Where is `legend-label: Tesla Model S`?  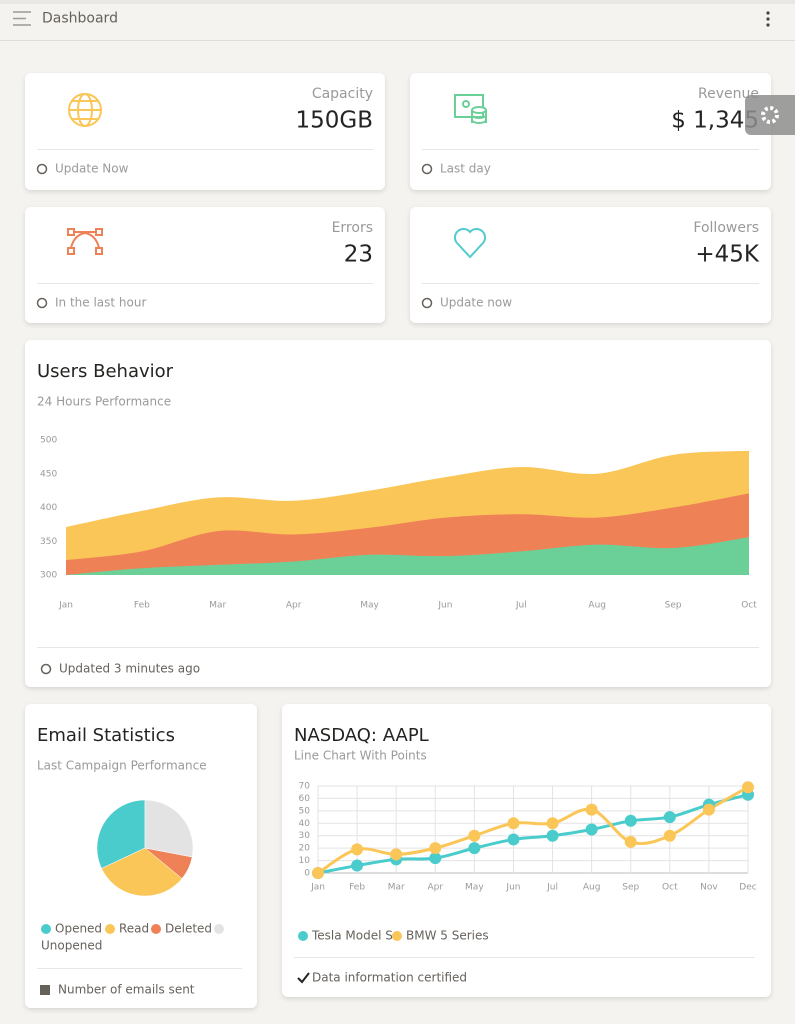
legend-label: Tesla Model S is located at coordinates (352, 936).